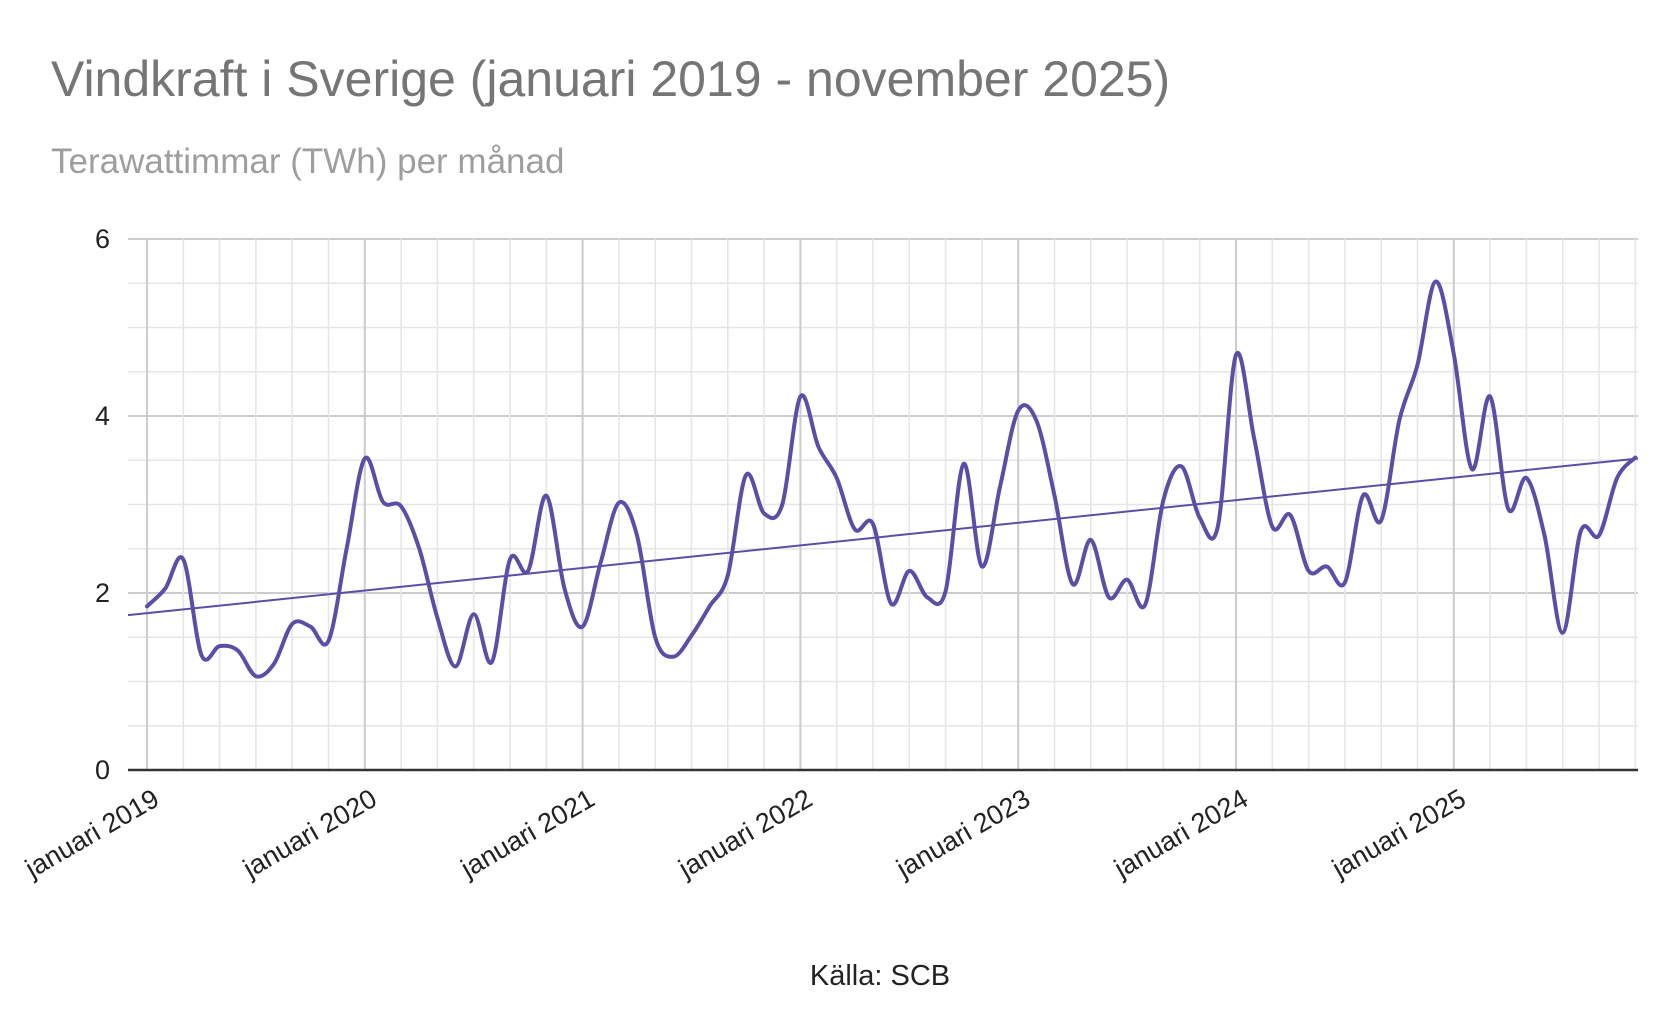 Image resolution: width=1666 pixels, height=1030 pixels. What do you see at coordinates (102, 416) in the screenshot?
I see `y-tick-label: 4` at bounding box center [102, 416].